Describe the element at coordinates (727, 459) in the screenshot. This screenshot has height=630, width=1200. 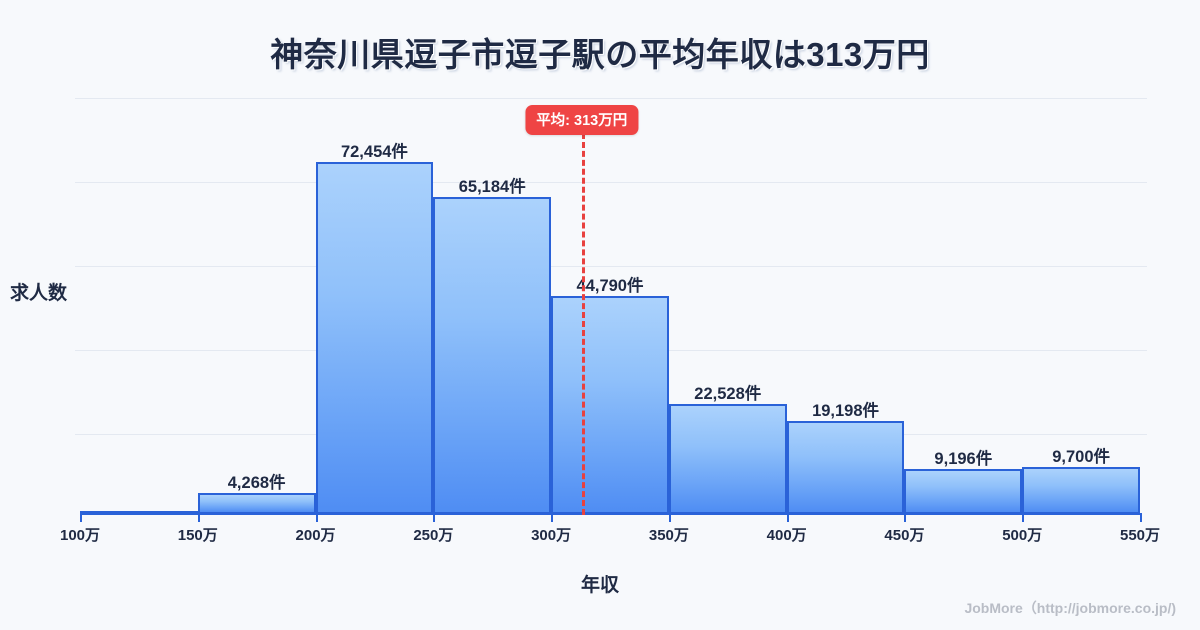
I see `bar-350万-400万` at that location.